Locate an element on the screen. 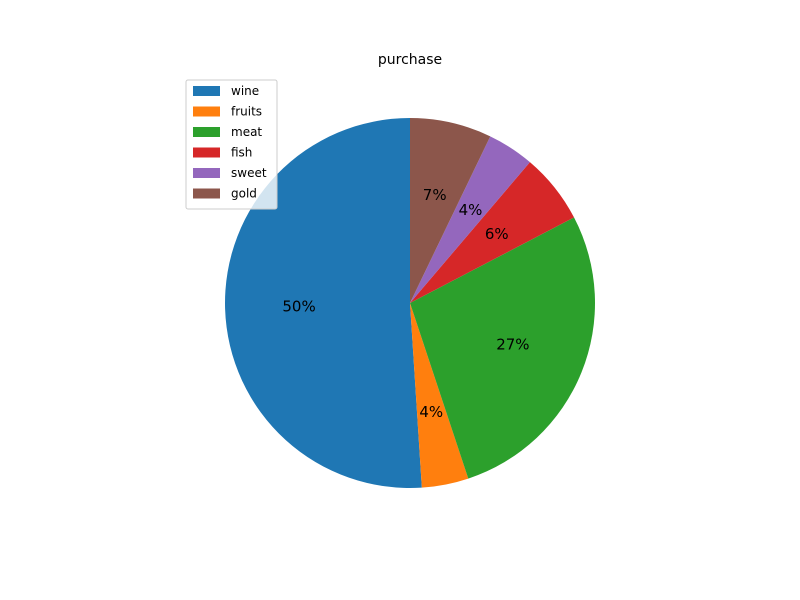 The width and height of the screenshot is (800, 600). pie-slice-fruits is located at coordinates (439, 395).